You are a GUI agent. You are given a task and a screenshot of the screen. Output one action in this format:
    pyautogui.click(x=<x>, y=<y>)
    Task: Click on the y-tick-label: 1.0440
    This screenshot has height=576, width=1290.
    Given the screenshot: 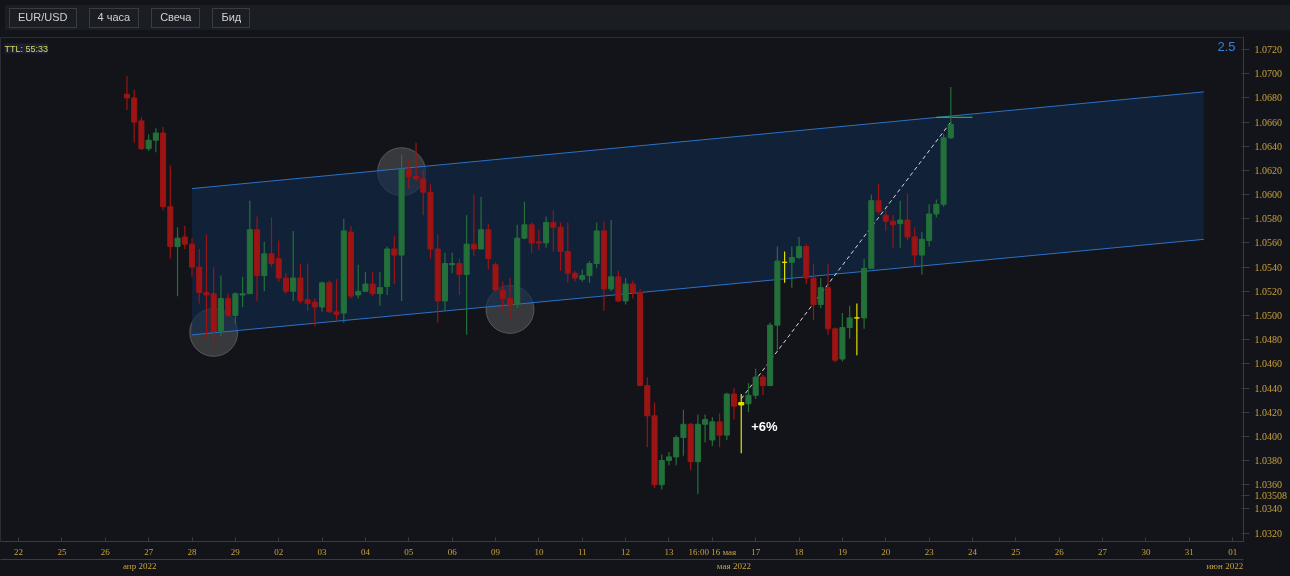 What is the action you would take?
    pyautogui.click(x=1268, y=388)
    